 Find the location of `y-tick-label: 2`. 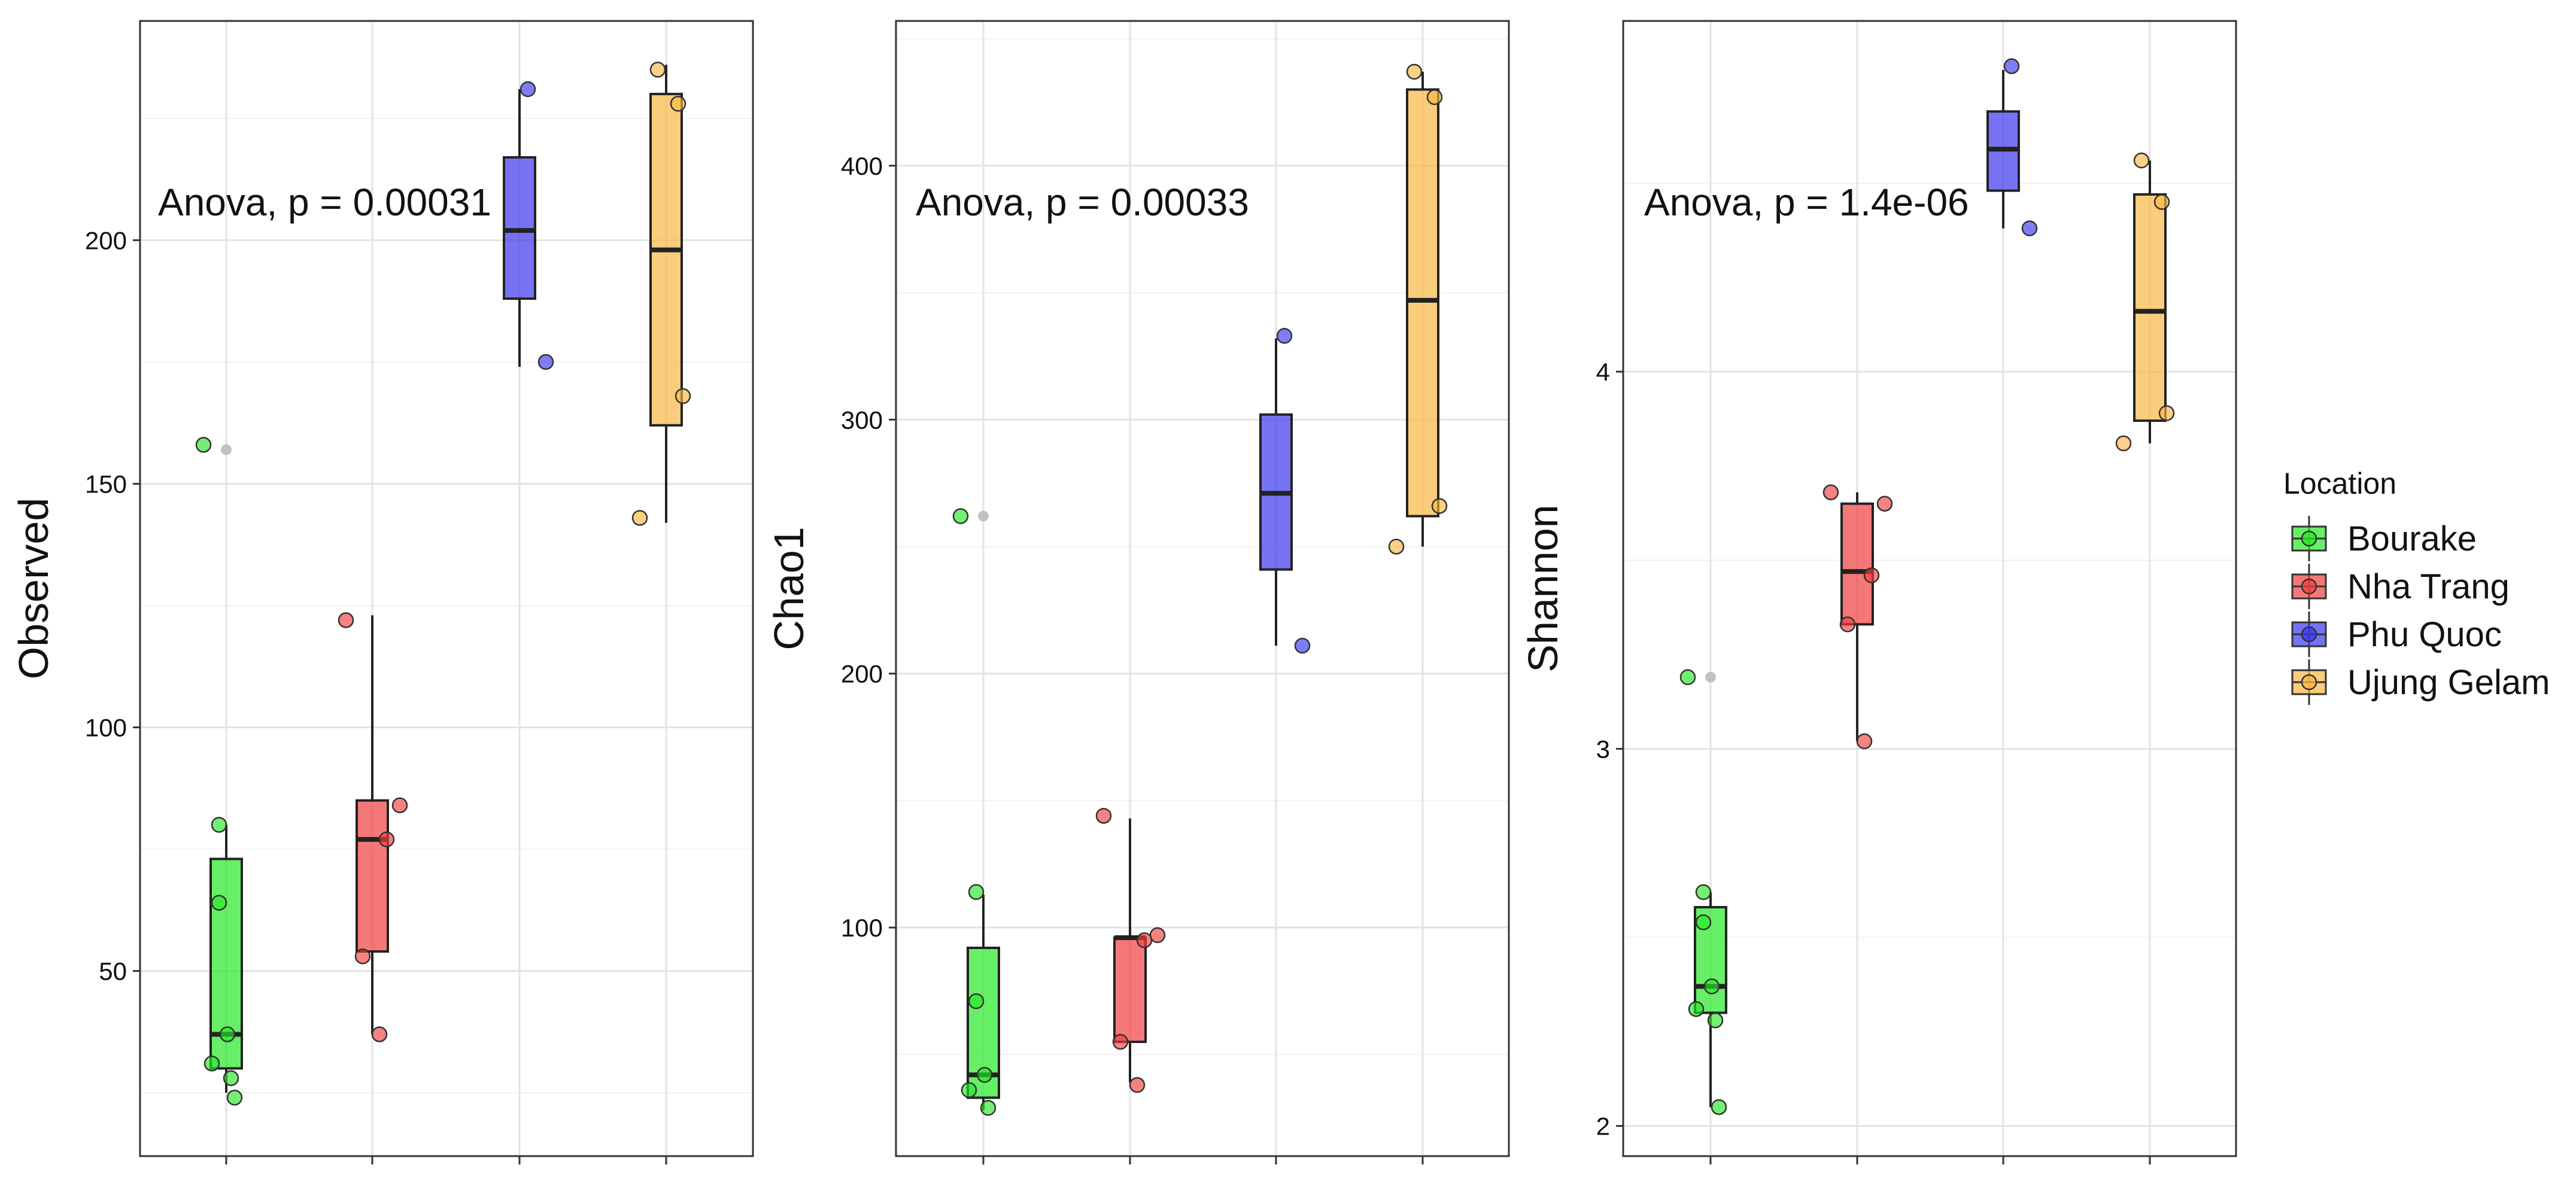

y-tick-label: 2 is located at coordinates (1603, 1126).